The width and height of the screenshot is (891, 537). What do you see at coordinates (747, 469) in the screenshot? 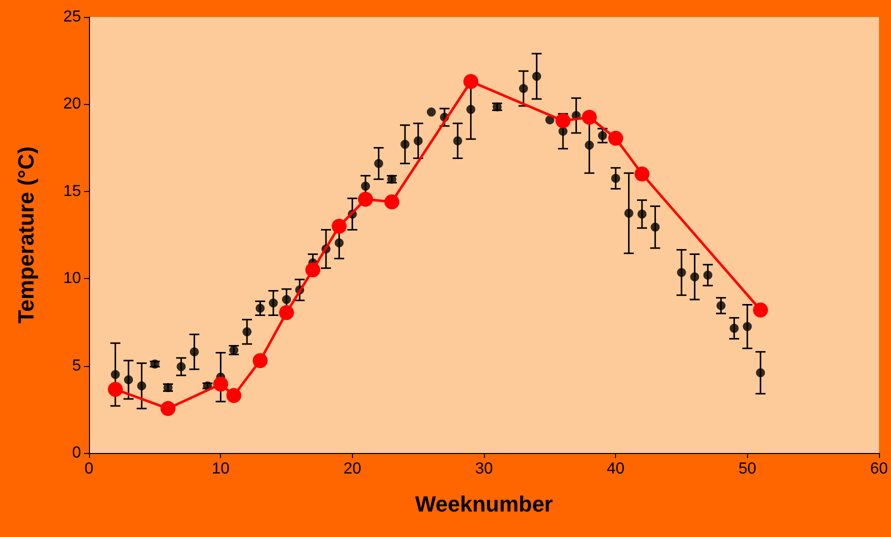
I see `x-tick-label: 50` at bounding box center [747, 469].